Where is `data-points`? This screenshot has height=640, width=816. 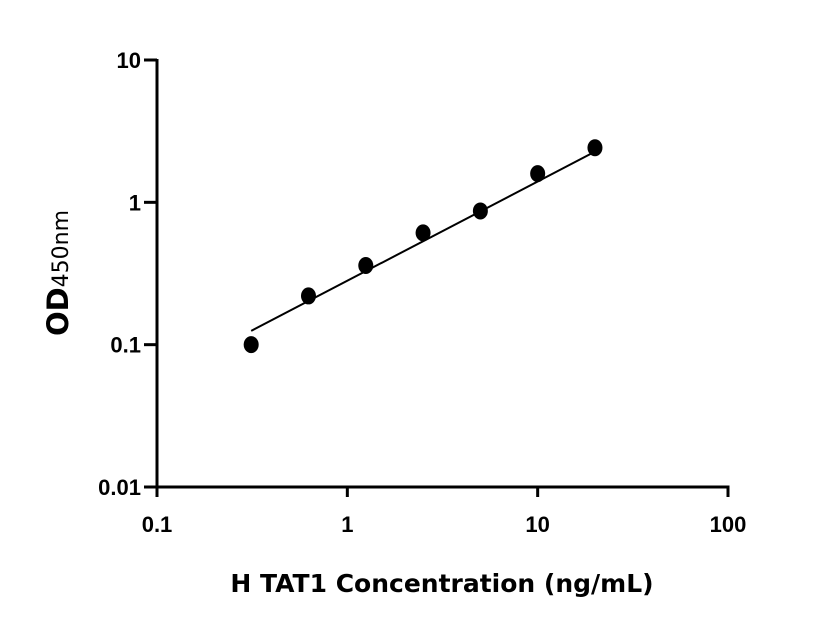
data-points is located at coordinates (423, 246).